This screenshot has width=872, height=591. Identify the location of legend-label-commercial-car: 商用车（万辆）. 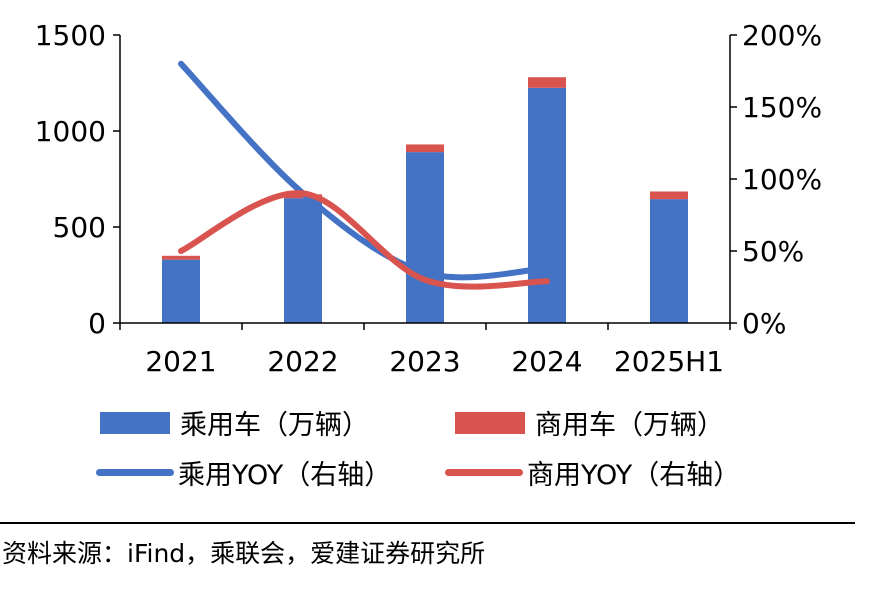
(629, 425).